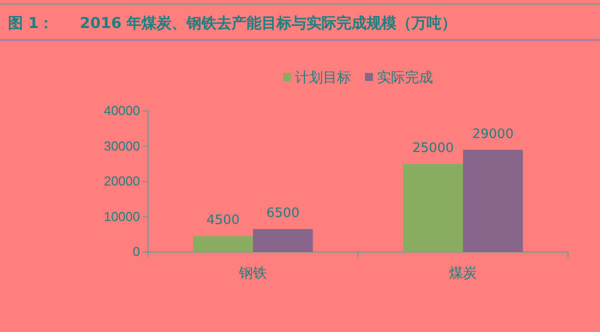 The width and height of the screenshot is (600, 332). I want to click on data-label: 6500, so click(283, 214).